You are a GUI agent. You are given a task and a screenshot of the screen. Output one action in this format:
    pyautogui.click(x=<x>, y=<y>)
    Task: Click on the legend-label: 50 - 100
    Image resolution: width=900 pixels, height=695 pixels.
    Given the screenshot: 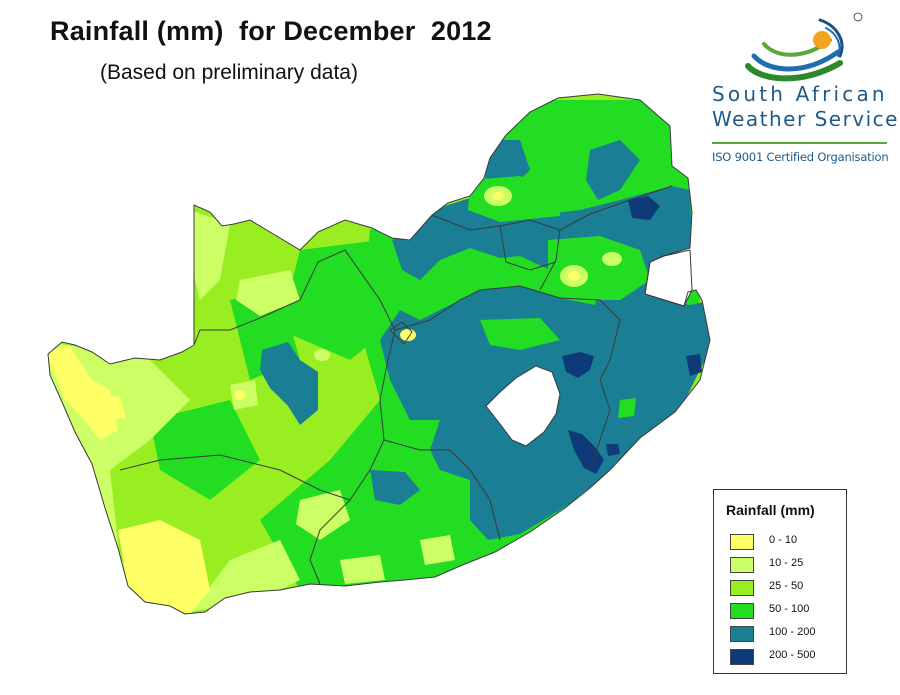 What is the action you would take?
    pyautogui.click(x=789, y=609)
    